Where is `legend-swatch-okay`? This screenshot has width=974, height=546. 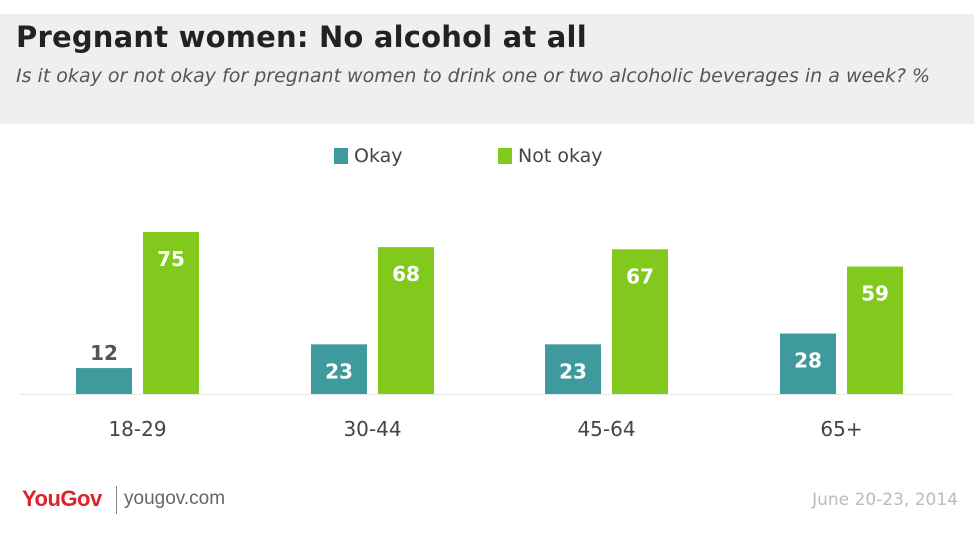 legend-swatch-okay is located at coordinates (341, 156).